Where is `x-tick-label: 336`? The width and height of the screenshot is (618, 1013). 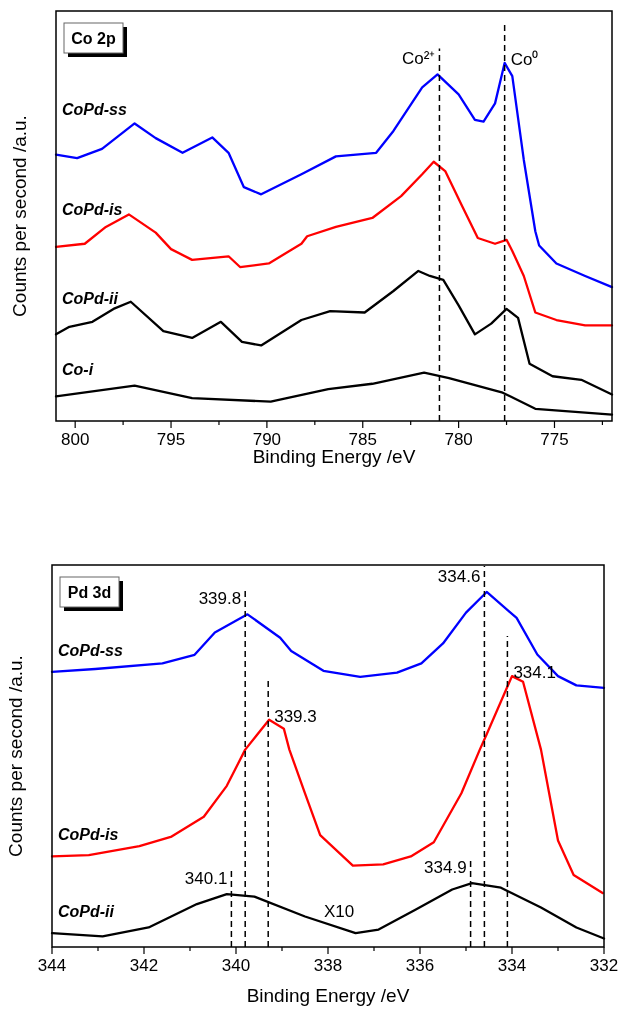
x-tick-label: 336 is located at coordinates (420, 965).